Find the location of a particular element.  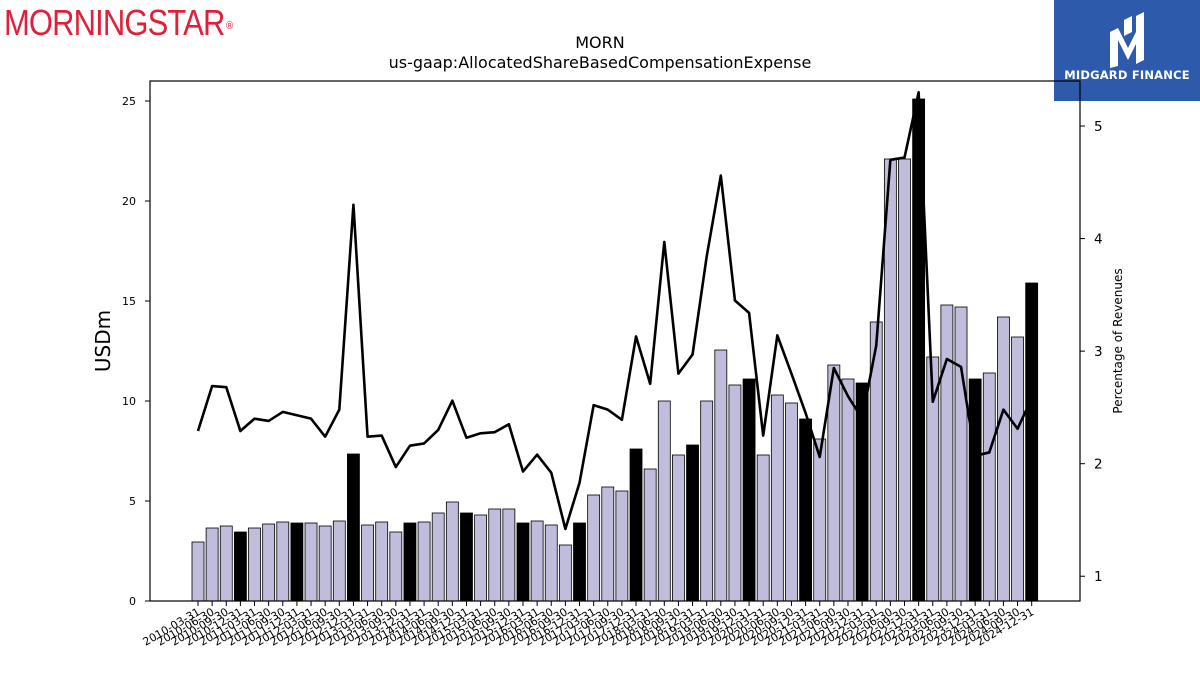

y-axis-label: USDm is located at coordinates (103, 341).